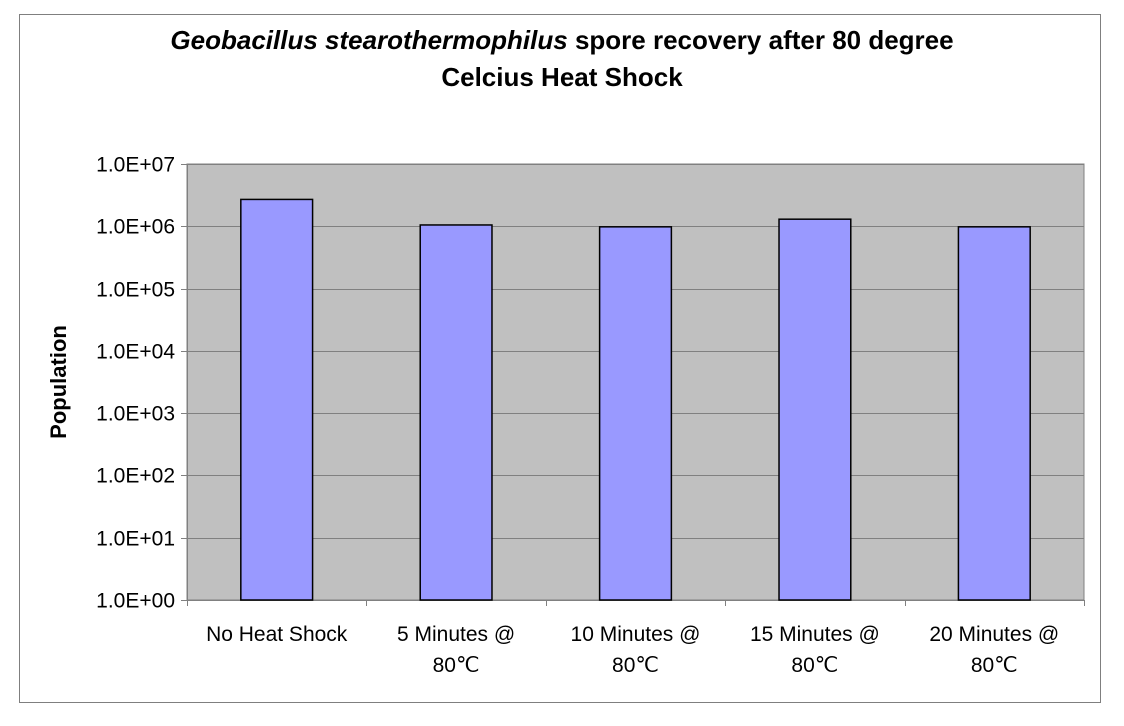 The height and width of the screenshot is (726, 1124). What do you see at coordinates (994, 634) in the screenshot?
I see `x-tick-label: 20 Minutes @` at bounding box center [994, 634].